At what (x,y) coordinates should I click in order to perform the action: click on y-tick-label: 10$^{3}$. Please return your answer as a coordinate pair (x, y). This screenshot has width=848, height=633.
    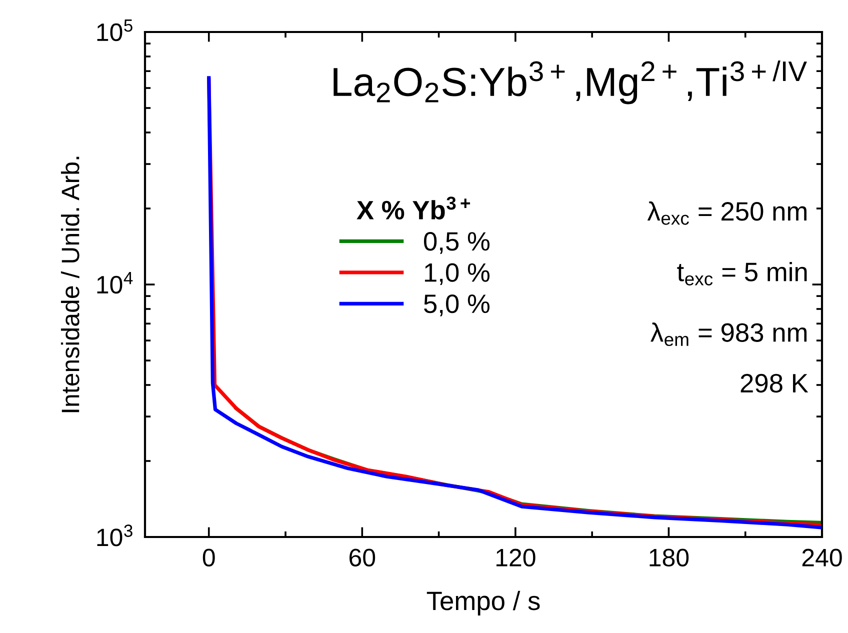
    Looking at the image, I should click on (114, 535).